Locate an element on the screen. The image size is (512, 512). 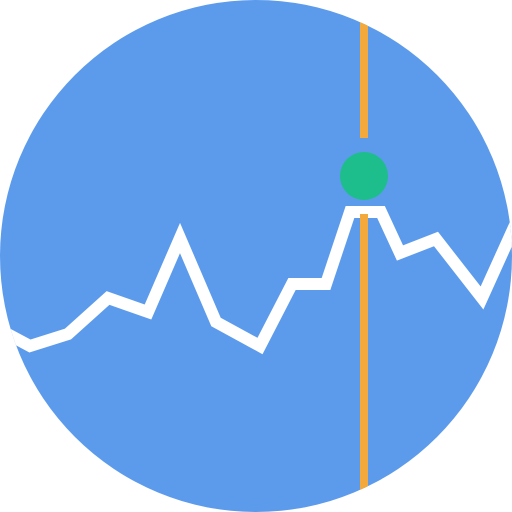
cursor-line-top is located at coordinates (364, 69).